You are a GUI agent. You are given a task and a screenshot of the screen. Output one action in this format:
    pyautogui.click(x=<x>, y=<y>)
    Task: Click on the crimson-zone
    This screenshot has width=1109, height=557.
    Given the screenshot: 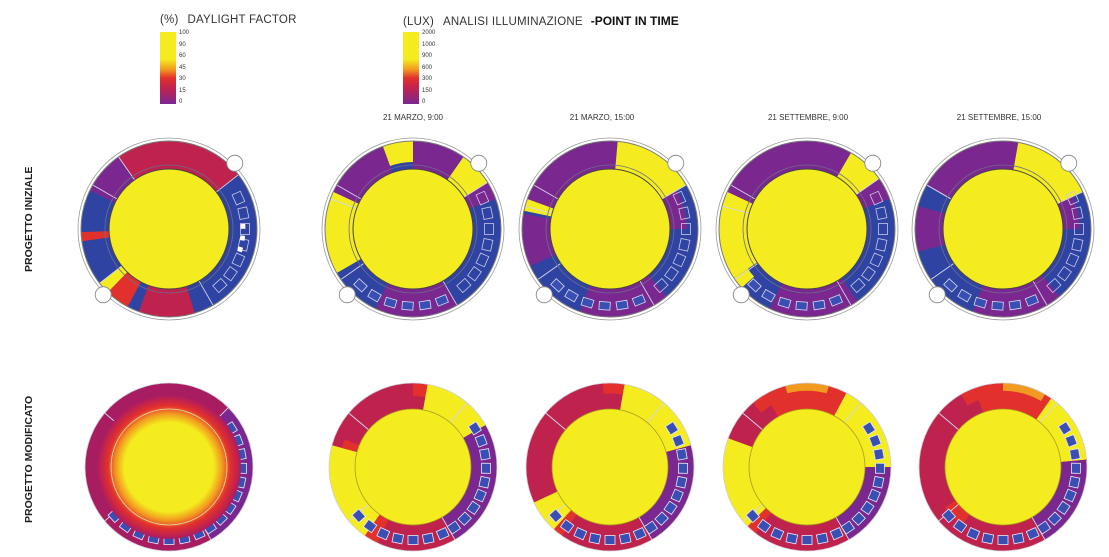 What is the action you would take?
    pyautogui.click(x=166, y=301)
    